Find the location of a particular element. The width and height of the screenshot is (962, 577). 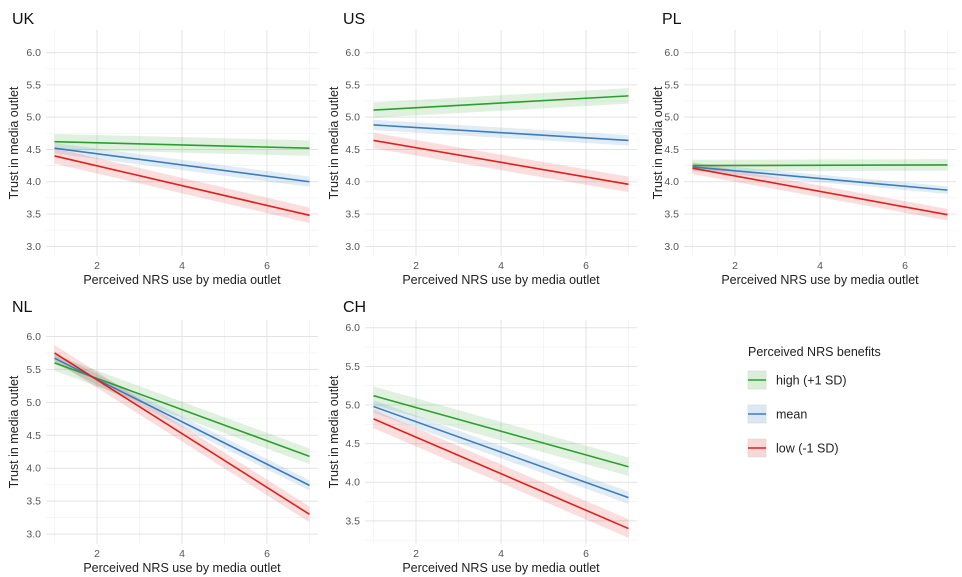

legend-label: mean is located at coordinates (791, 415).